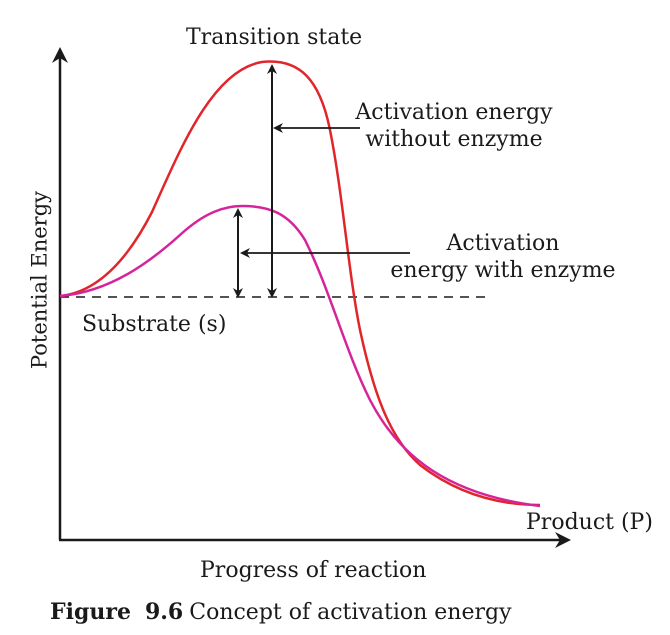 The height and width of the screenshot is (635, 670). What do you see at coordinates (503, 270) in the screenshot?
I see `activation-with-line-2: energy with enzyme` at bounding box center [503, 270].